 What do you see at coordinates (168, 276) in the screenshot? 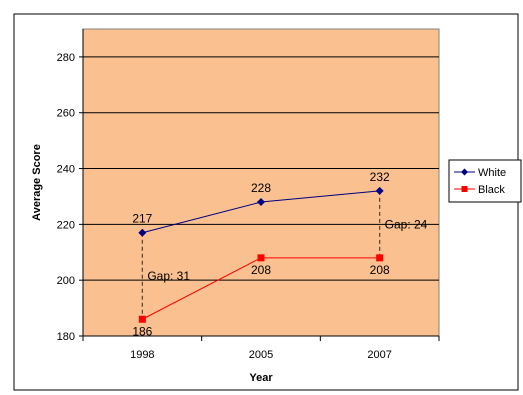
I see `gap-annotation: Gap: 31` at bounding box center [168, 276].